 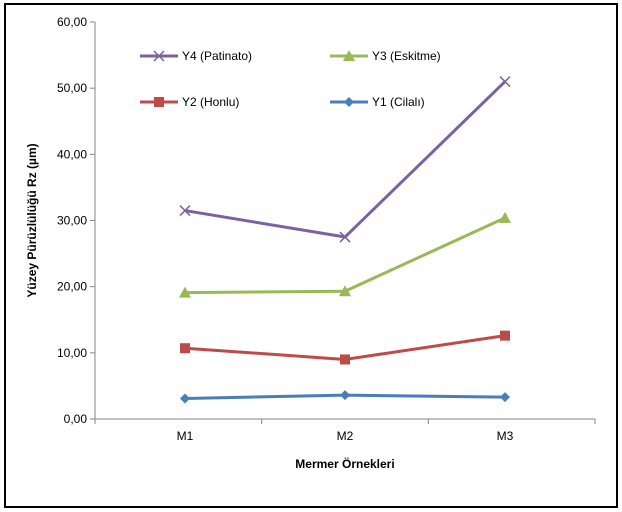 What do you see at coordinates (210, 102) in the screenshot?
I see `legend-label: Y2 (Honlu)` at bounding box center [210, 102].